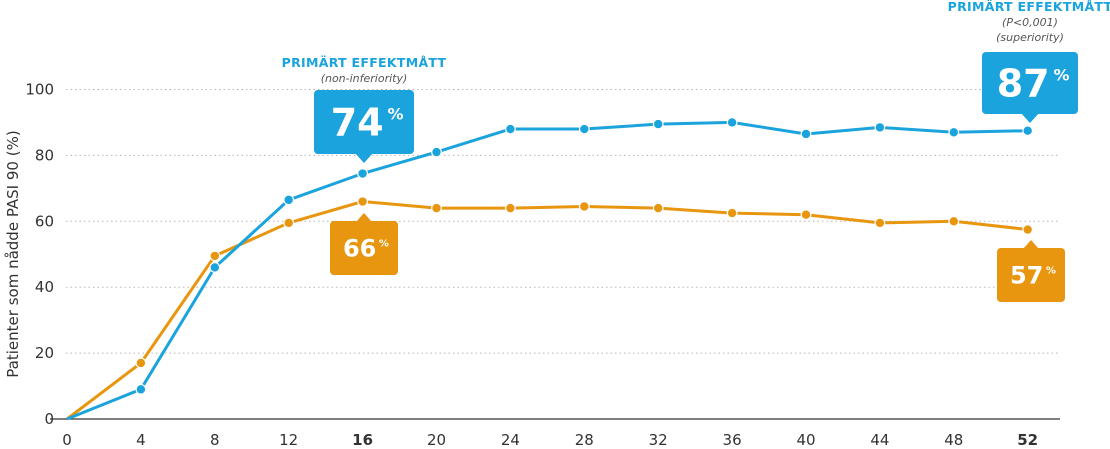  Describe the element at coordinates (953, 440) in the screenshot. I see `x-tick-label: 48` at that location.